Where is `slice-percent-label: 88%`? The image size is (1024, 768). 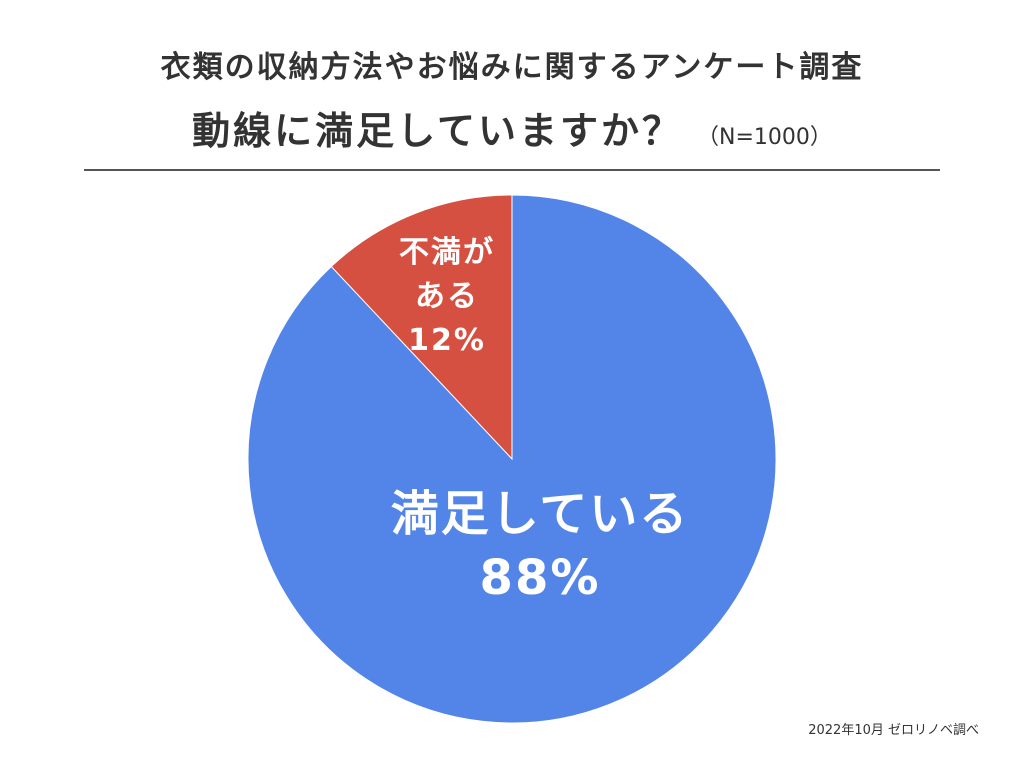 slice-percent-label: 88% is located at coordinates (540, 578).